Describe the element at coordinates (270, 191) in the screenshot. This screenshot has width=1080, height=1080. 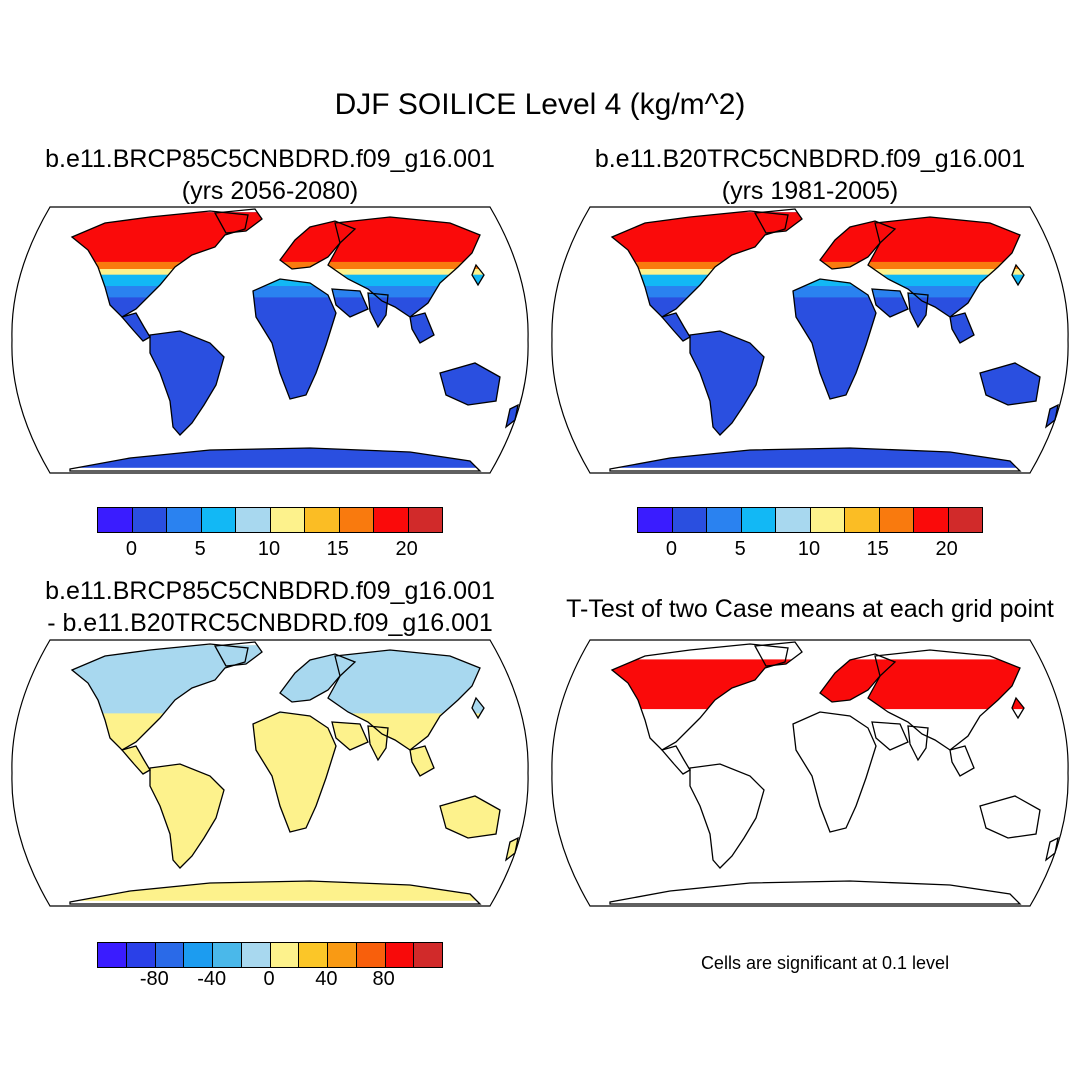
I see `panel-1-title-line2: (yrs 2056-2080)` at that location.